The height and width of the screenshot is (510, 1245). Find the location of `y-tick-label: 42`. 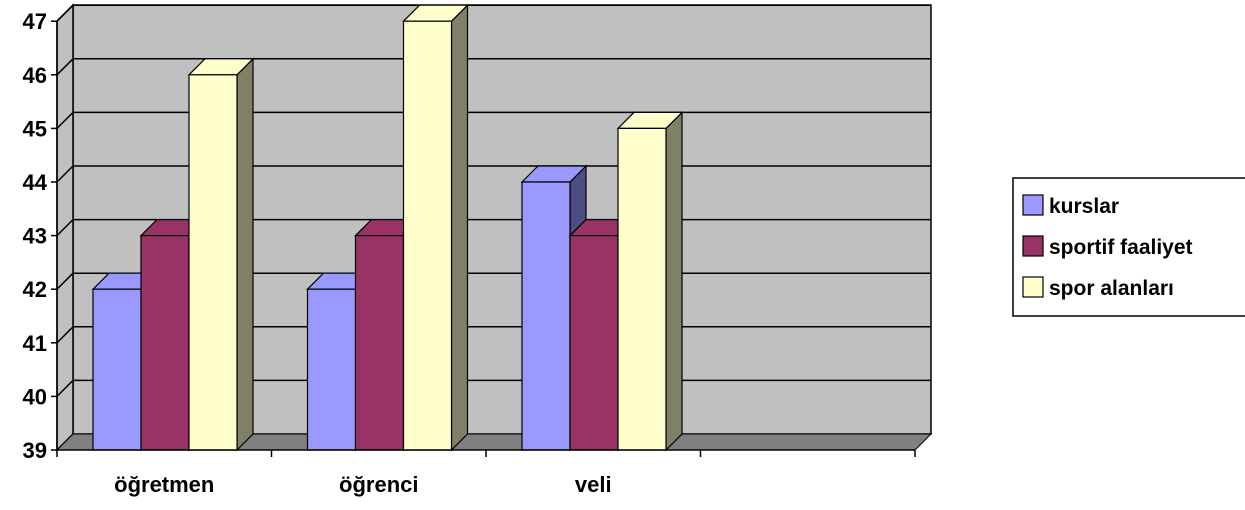

y-tick-label: 42 is located at coordinates (35, 289).